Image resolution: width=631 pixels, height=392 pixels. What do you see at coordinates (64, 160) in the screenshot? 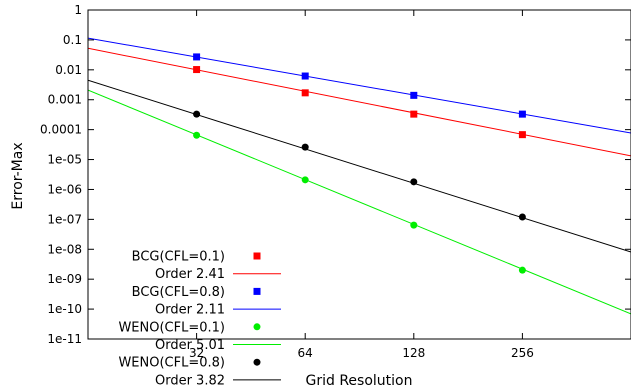
I see `y-tick-label: 1e-05` at bounding box center [64, 160].